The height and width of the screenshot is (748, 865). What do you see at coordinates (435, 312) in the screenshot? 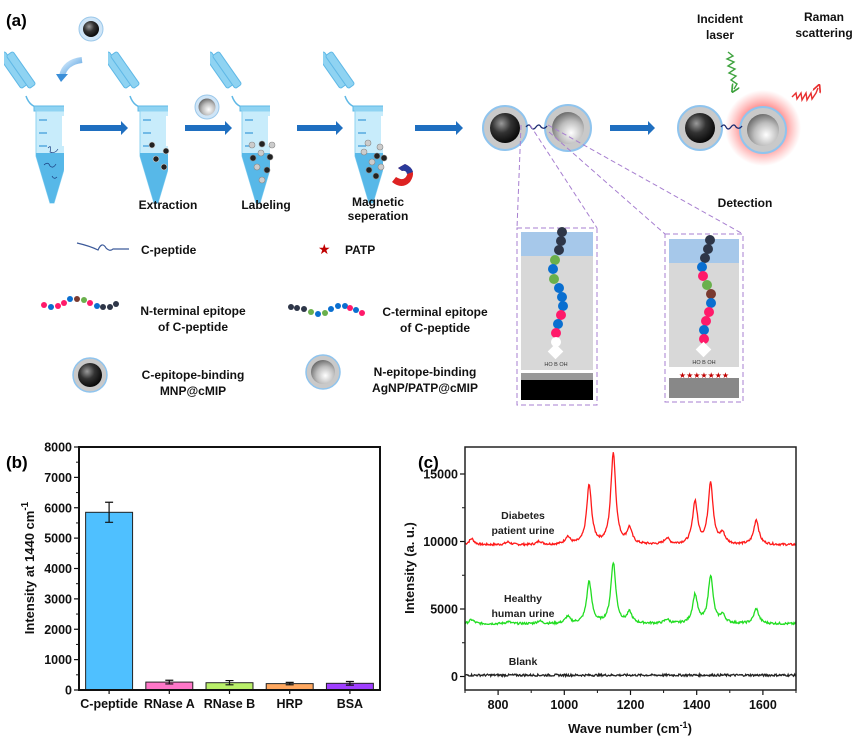
I see `legend-c-terminal-1: C-terminal epitope` at bounding box center [435, 312].